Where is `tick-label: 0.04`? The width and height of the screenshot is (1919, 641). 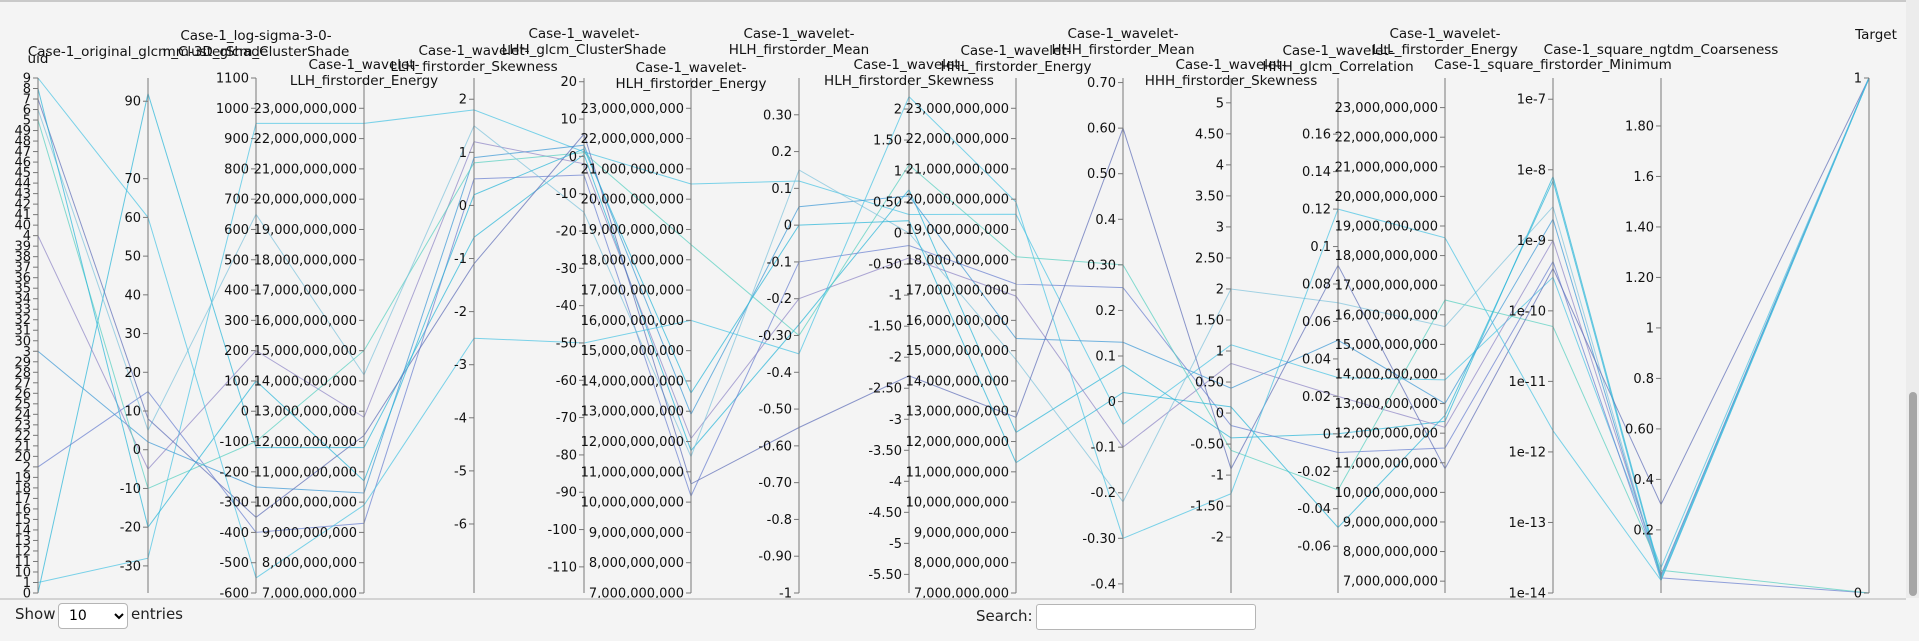 tick-label: 0.04 is located at coordinates (1316, 359).